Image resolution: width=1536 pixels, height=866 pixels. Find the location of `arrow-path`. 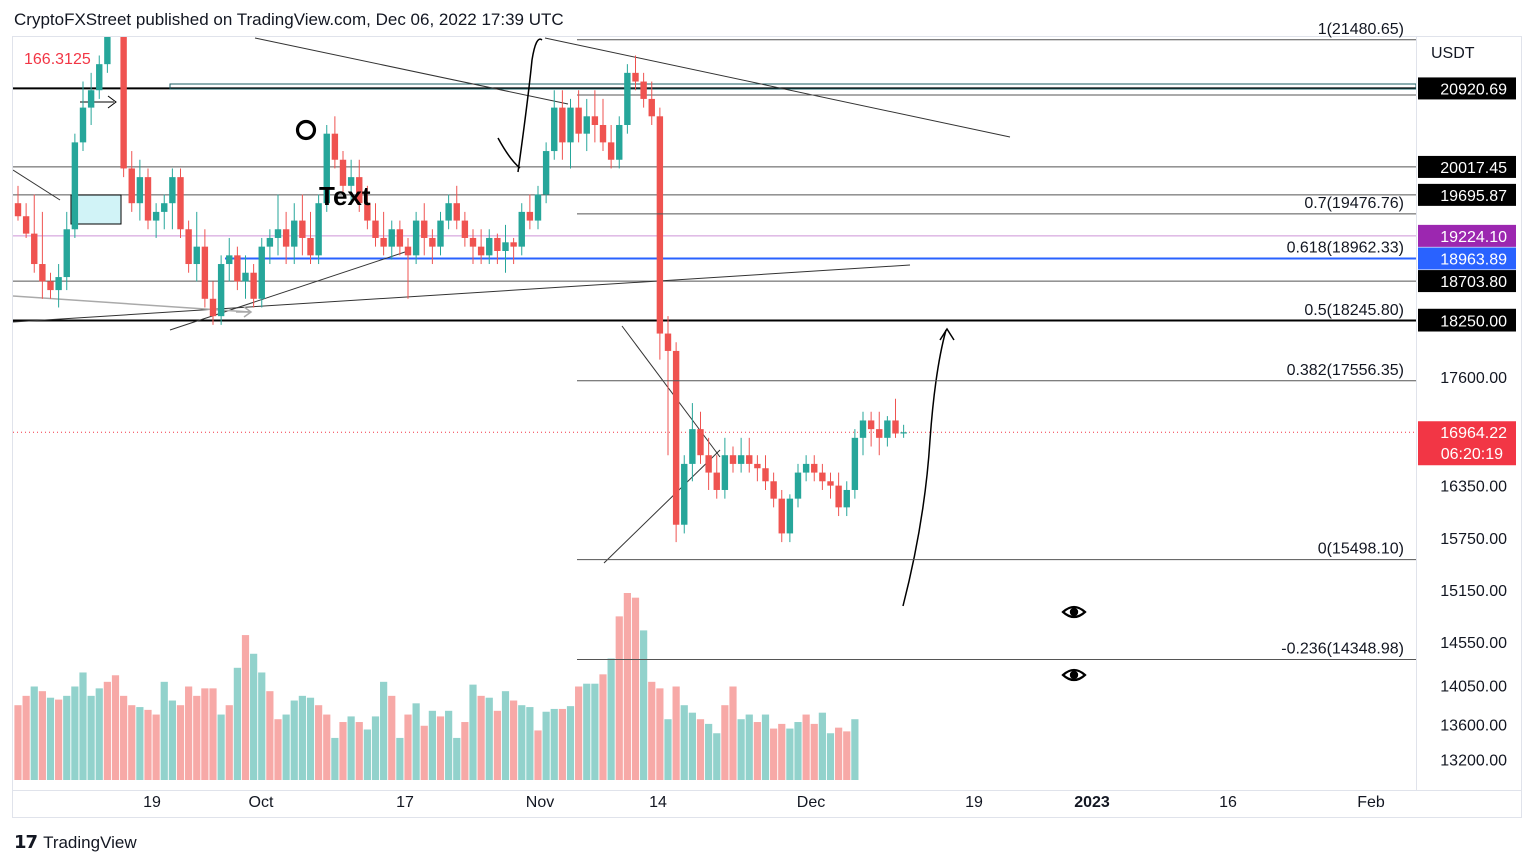

arrow-path is located at coordinates (530, 105).